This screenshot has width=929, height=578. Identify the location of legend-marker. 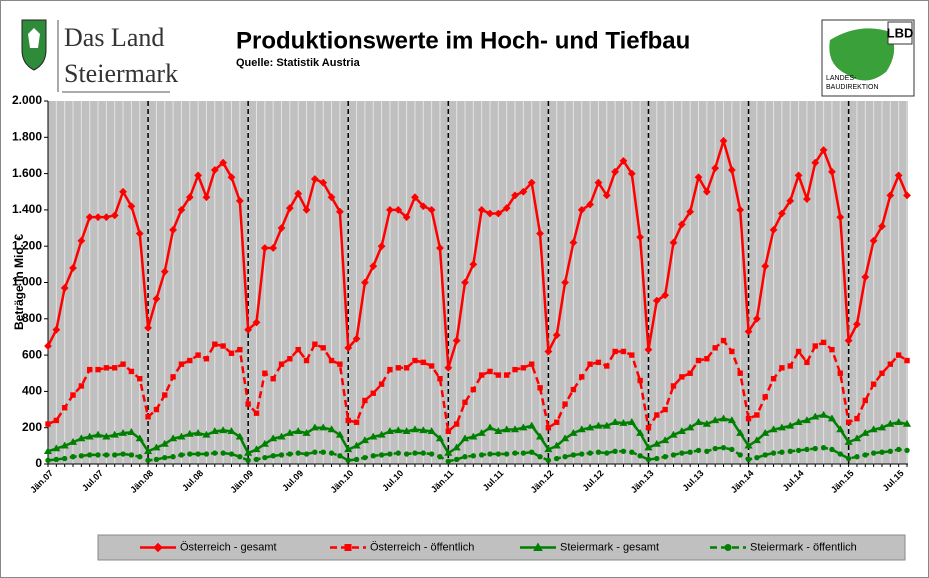
(728, 547).